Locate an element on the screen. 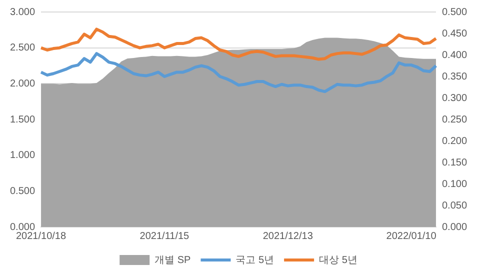 The height and width of the screenshot is (275, 477). x-tick-label: 2021/12/13 is located at coordinates (288, 236).